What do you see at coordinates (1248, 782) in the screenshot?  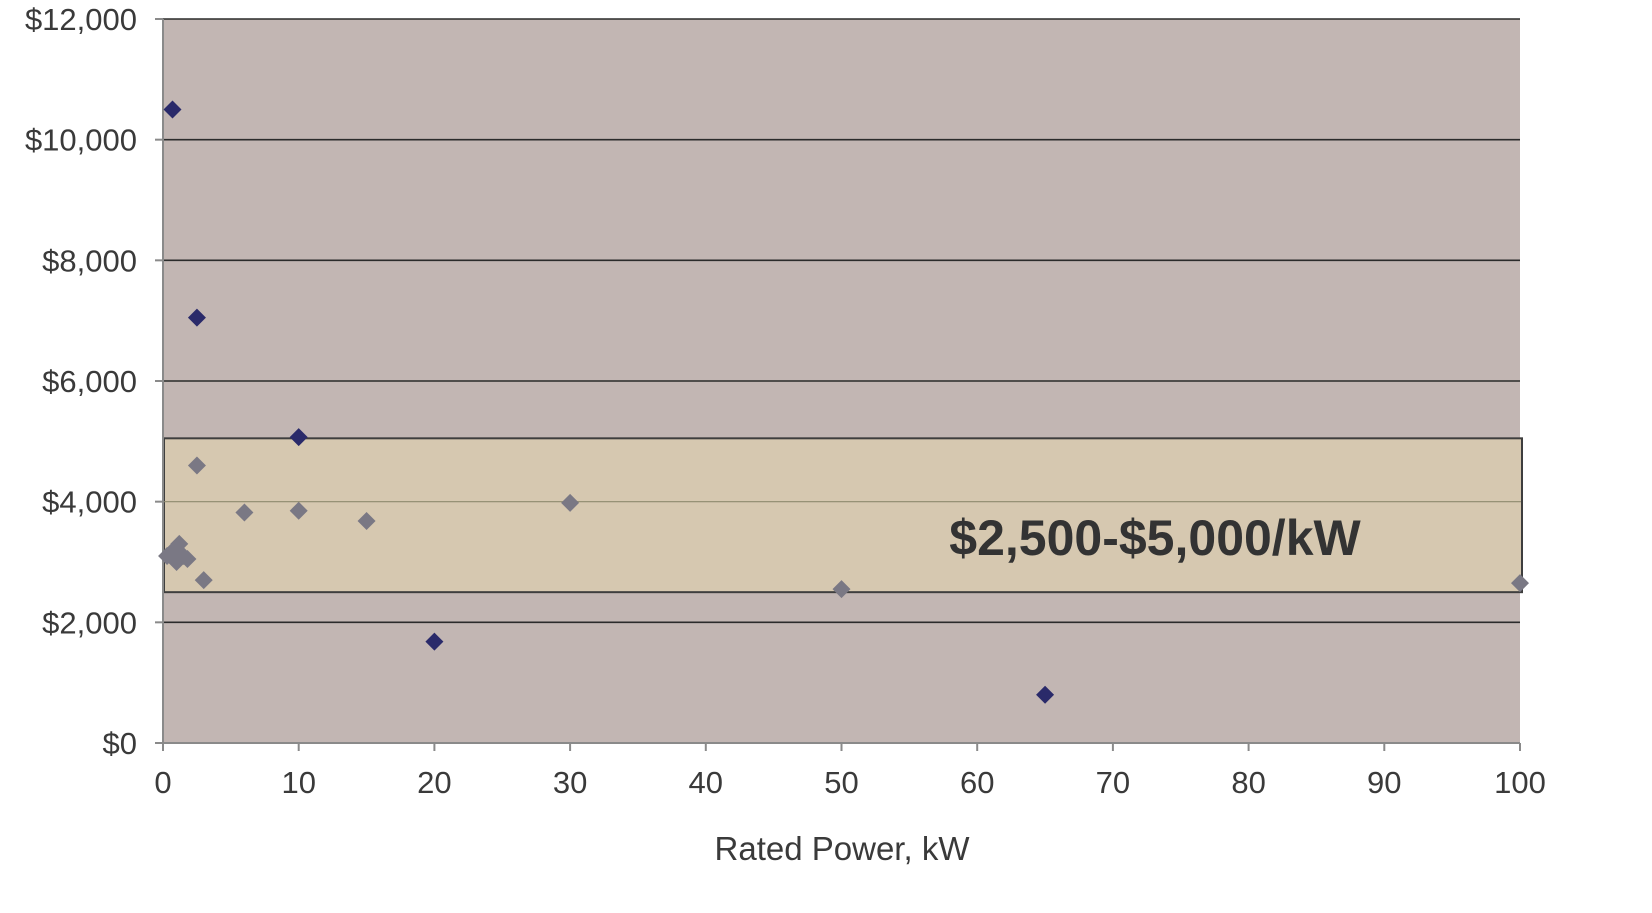 I see `x-tick-label: 80` at bounding box center [1248, 782].